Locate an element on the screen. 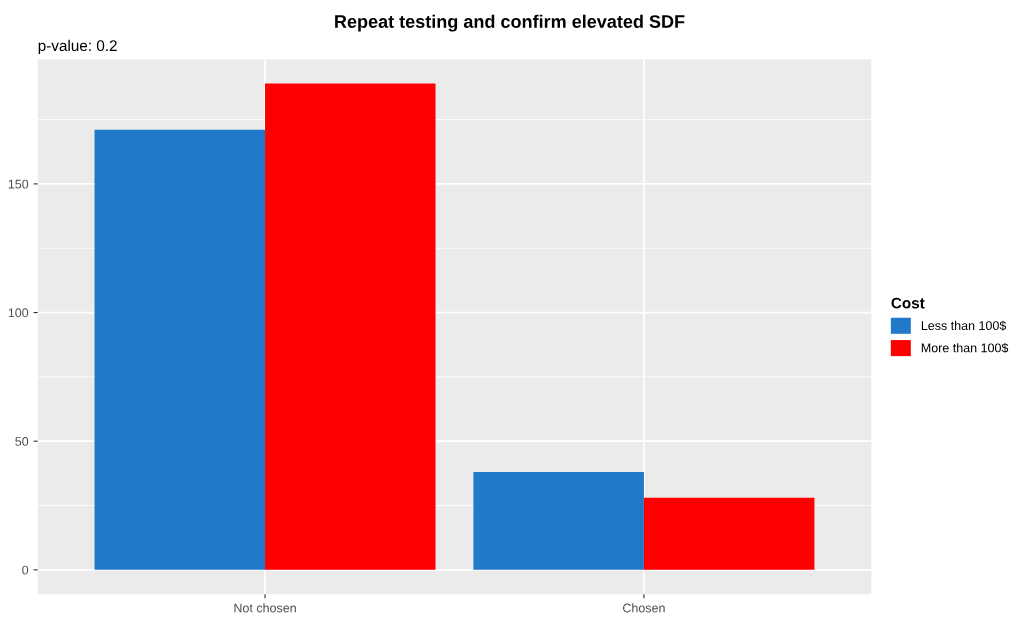 Image resolution: width=1019 pixels, height=617 pixels. chart-title: Repeat testing and confirm elevated SDF is located at coordinates (510, 23).